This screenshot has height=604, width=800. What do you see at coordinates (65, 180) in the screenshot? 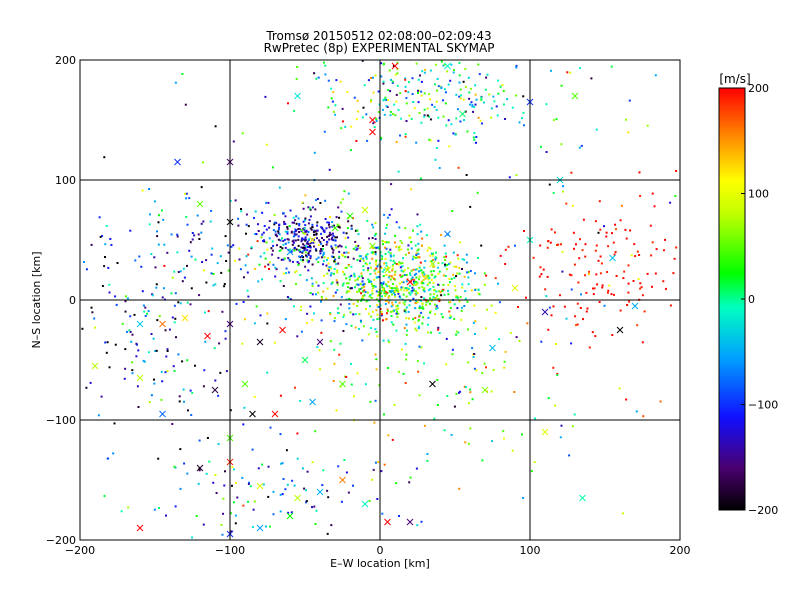
I see `y-tick-label: 100` at bounding box center [65, 180].